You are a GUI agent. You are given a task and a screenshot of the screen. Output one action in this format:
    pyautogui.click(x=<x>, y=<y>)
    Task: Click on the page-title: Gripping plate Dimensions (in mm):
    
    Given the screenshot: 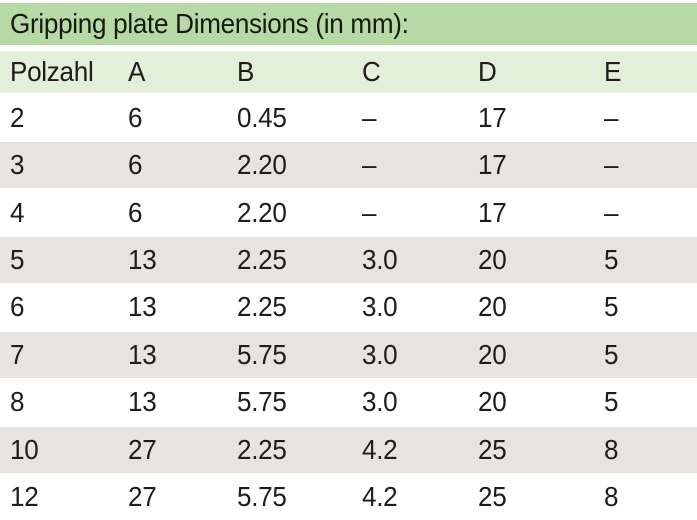 What is the action you would take?
    pyautogui.click(x=209, y=23)
    